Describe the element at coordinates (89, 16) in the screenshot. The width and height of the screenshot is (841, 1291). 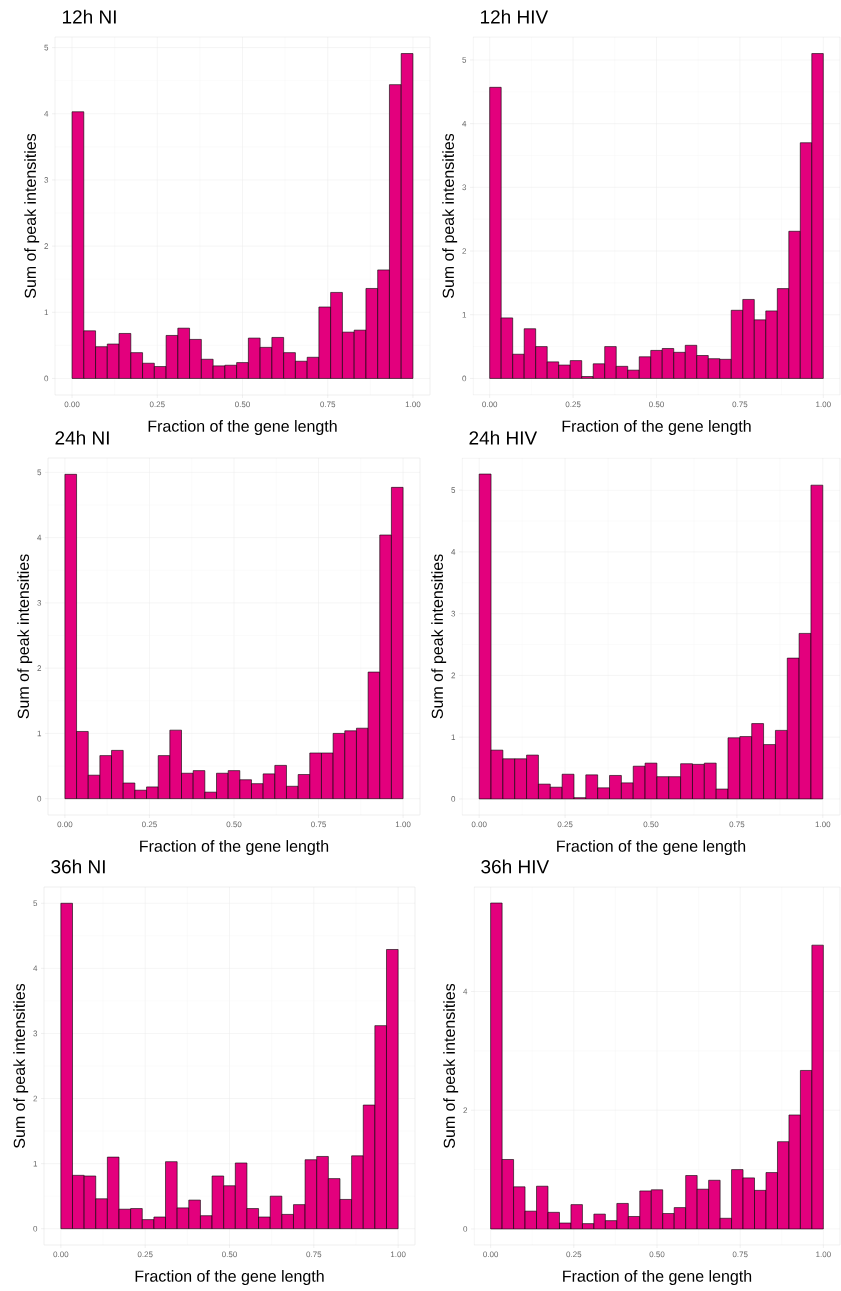
I see `chart-title: 12h NI` at that location.